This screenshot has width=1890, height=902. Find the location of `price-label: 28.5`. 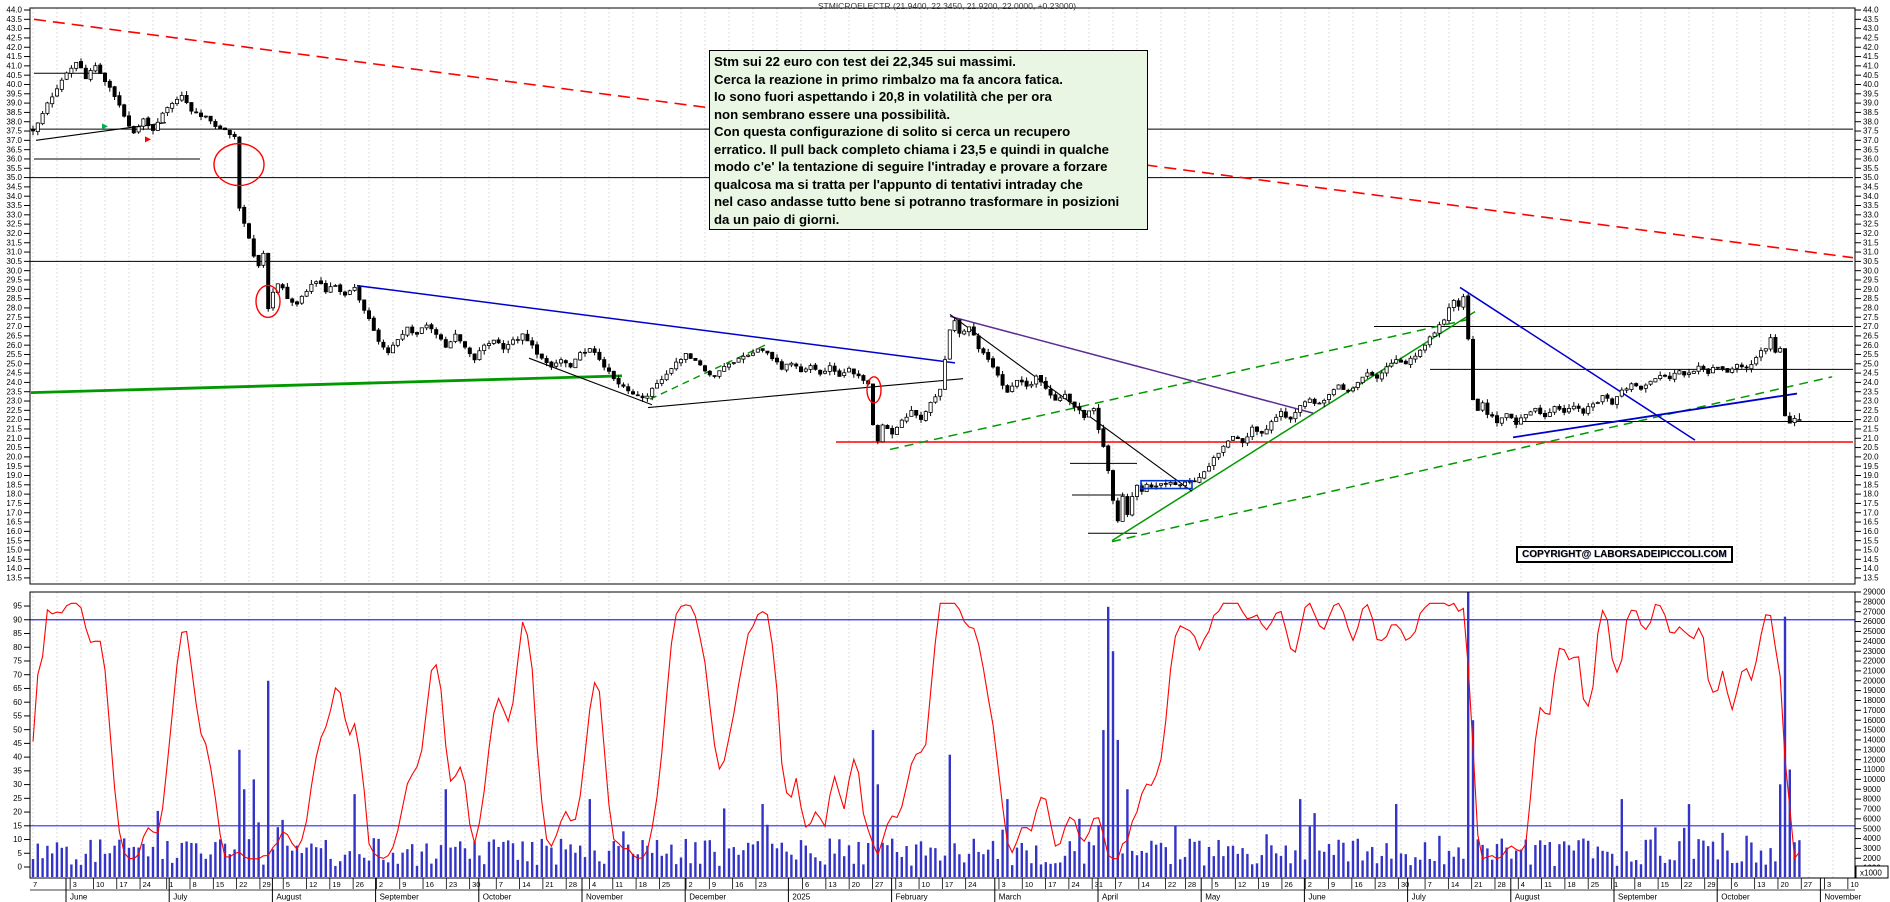

price-label: 28.5 is located at coordinates (1871, 298).